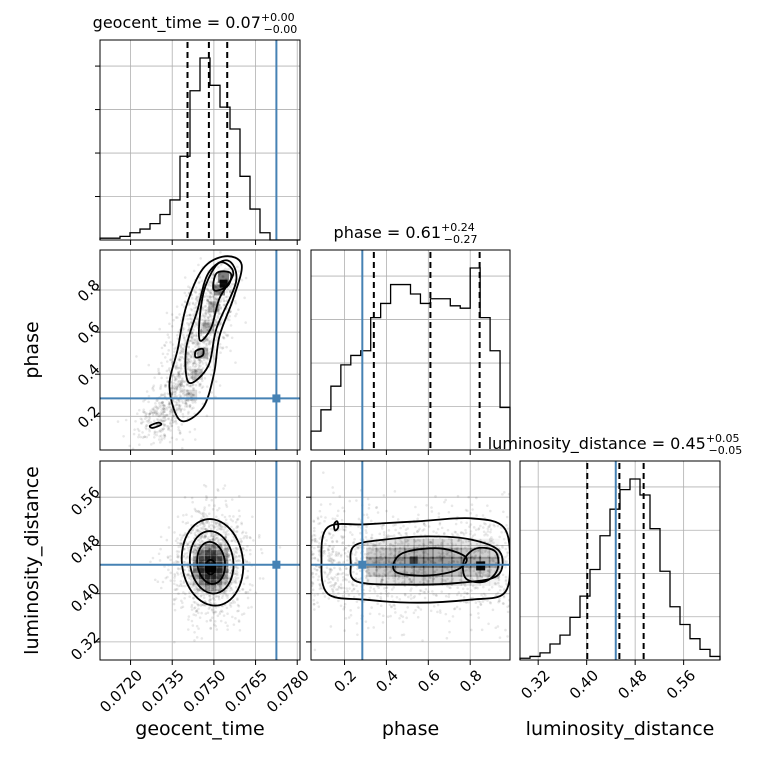  I want to click on density-cell, so click(197, 374).